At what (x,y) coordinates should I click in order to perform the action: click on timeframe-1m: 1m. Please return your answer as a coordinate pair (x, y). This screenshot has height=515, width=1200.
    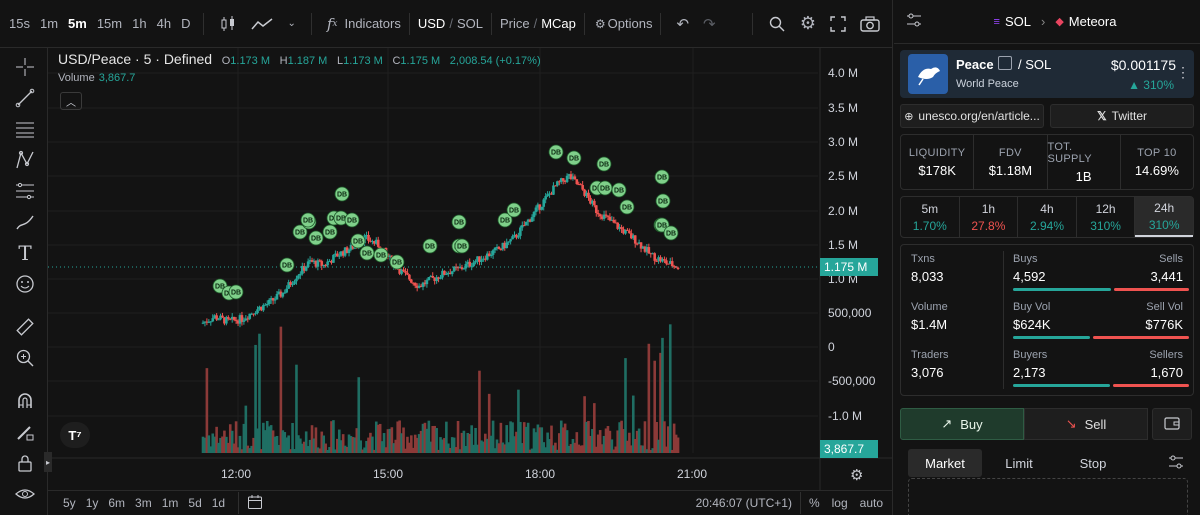
    Looking at the image, I should click on (49, 23).